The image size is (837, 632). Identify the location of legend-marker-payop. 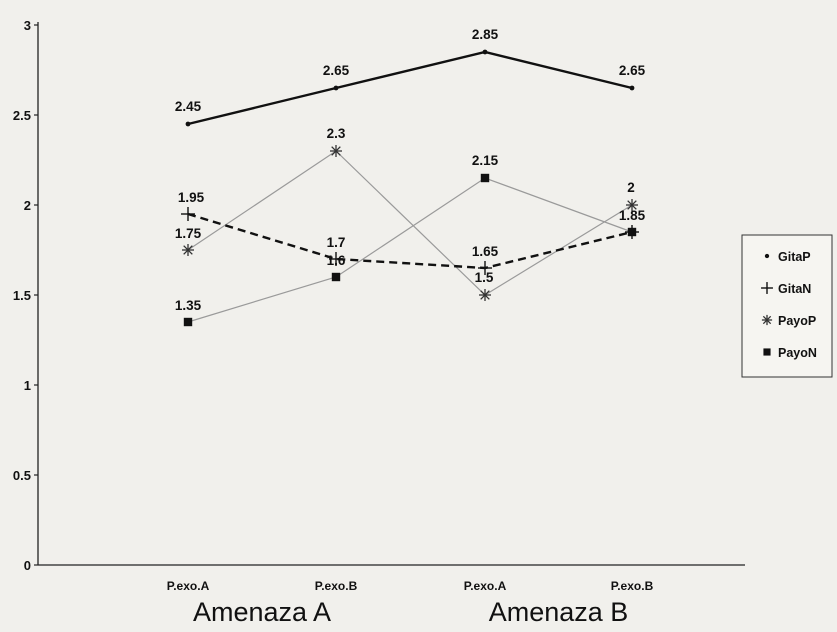
(767, 320).